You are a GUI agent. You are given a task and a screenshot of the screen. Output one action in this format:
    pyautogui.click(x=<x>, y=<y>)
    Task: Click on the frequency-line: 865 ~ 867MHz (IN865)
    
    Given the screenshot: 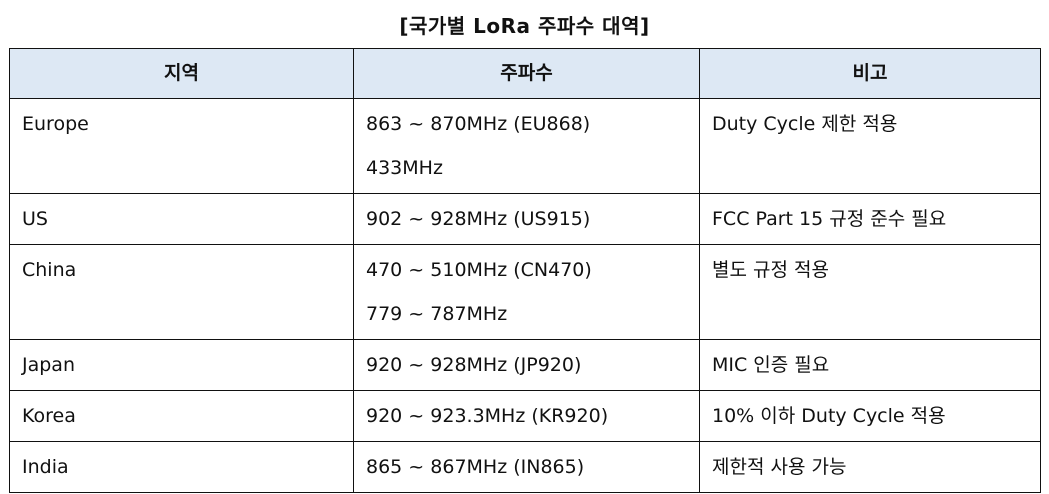 What is the action you would take?
    pyautogui.click(x=475, y=467)
    